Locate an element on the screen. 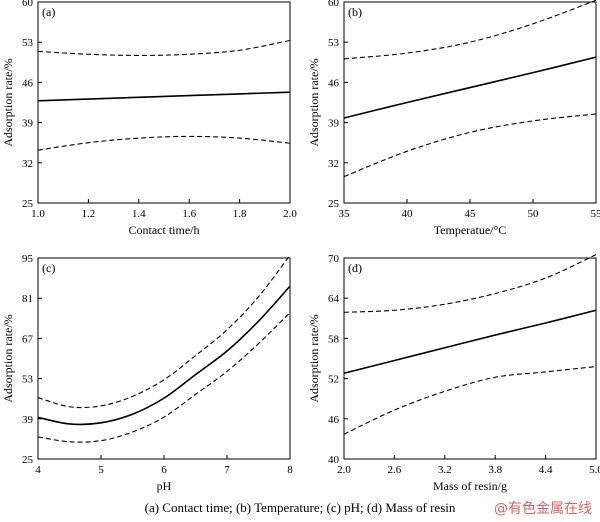 The image size is (600, 522). x-axis-label: Temperatue/°C is located at coordinates (470, 230).